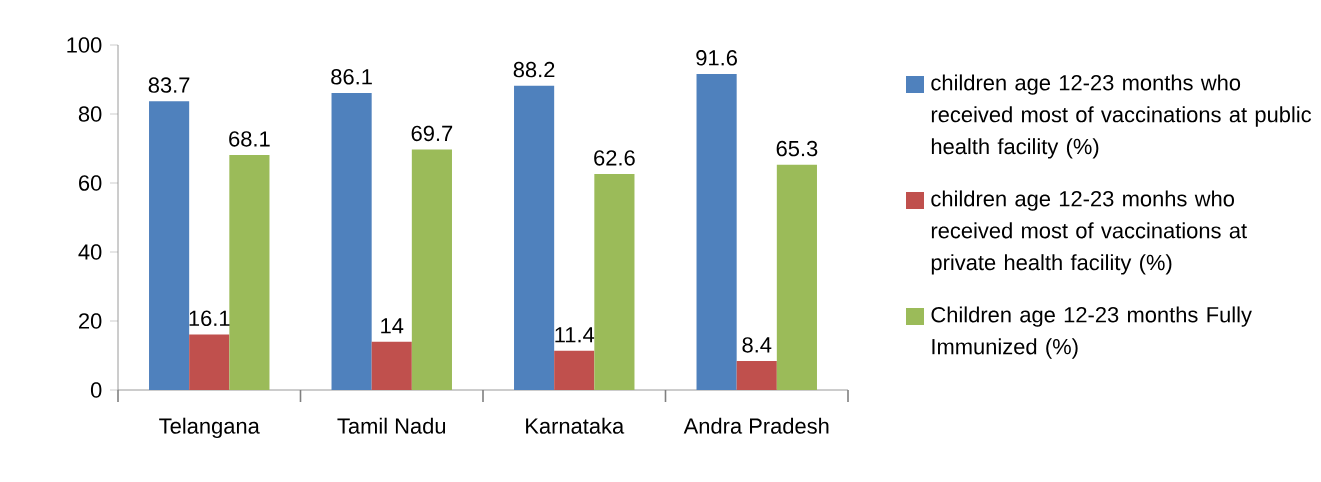 Image resolution: width=1321 pixels, height=482 pixels. I want to click on x-tick-label: Andra Pradesh, so click(756, 425).